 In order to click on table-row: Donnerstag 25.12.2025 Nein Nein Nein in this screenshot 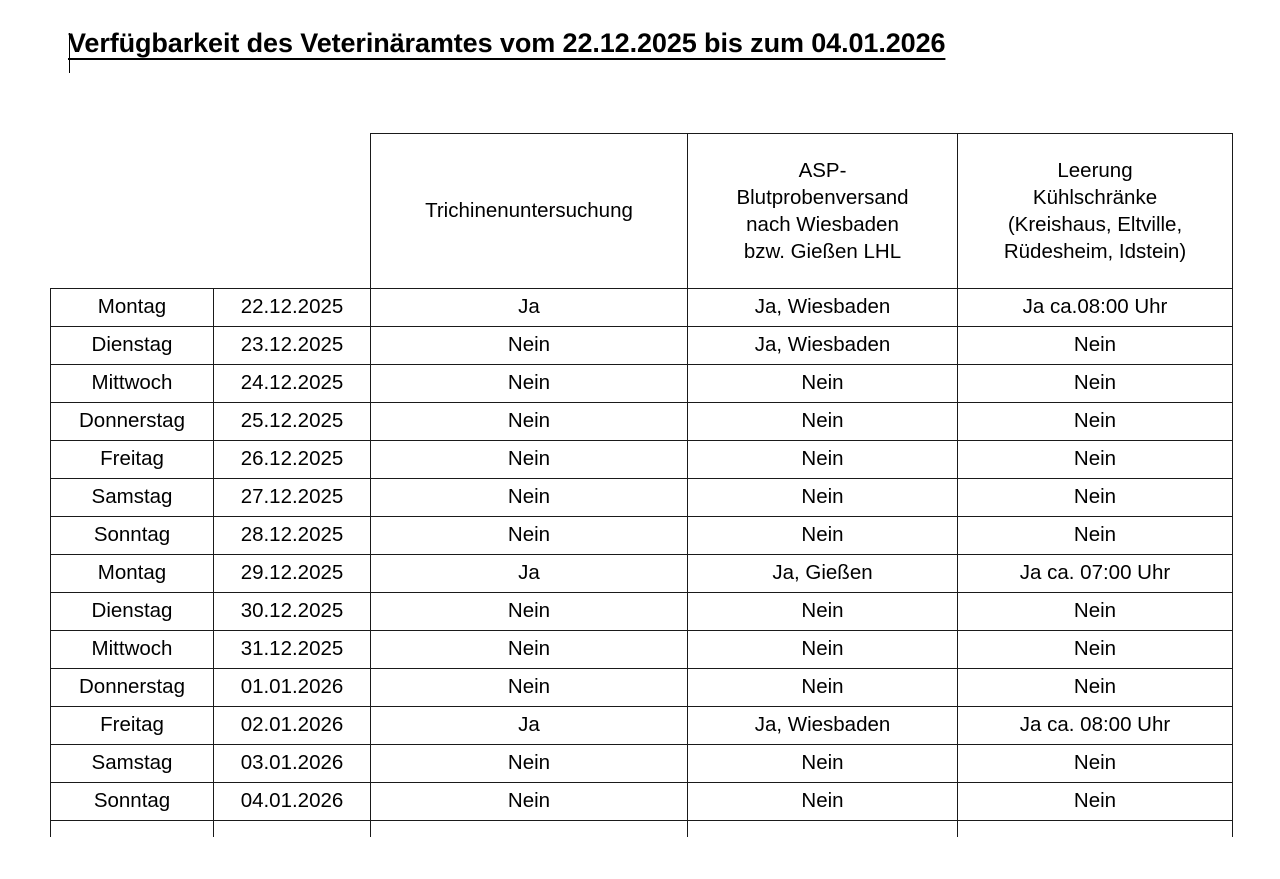, I will do `click(641, 421)`.